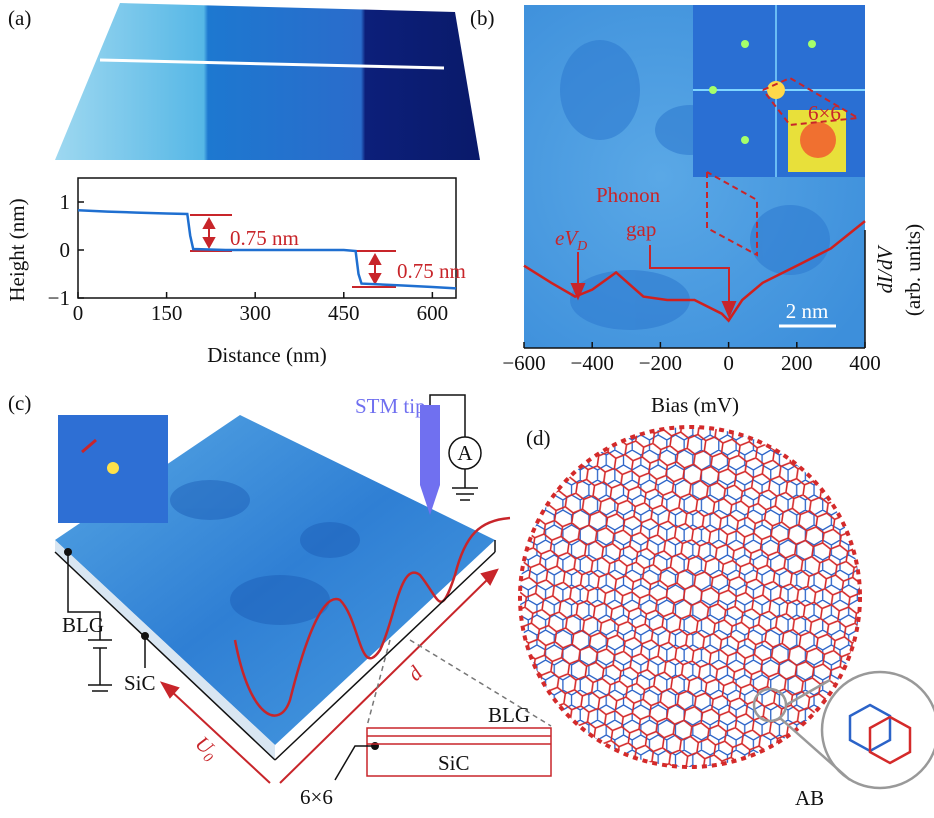 This screenshot has width=934, height=818. What do you see at coordinates (797, 363) in the screenshot?
I see `x-tick-label: 200` at bounding box center [797, 363].